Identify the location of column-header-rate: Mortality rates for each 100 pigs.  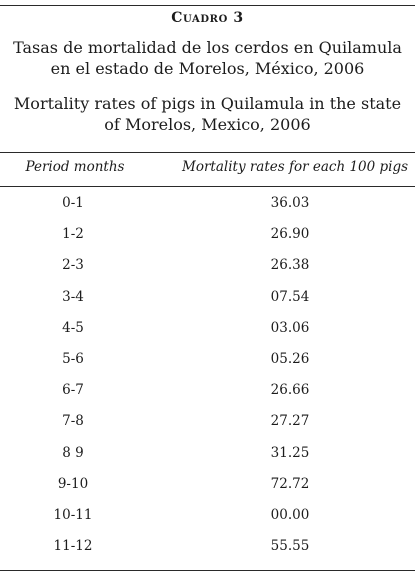
(295, 167).